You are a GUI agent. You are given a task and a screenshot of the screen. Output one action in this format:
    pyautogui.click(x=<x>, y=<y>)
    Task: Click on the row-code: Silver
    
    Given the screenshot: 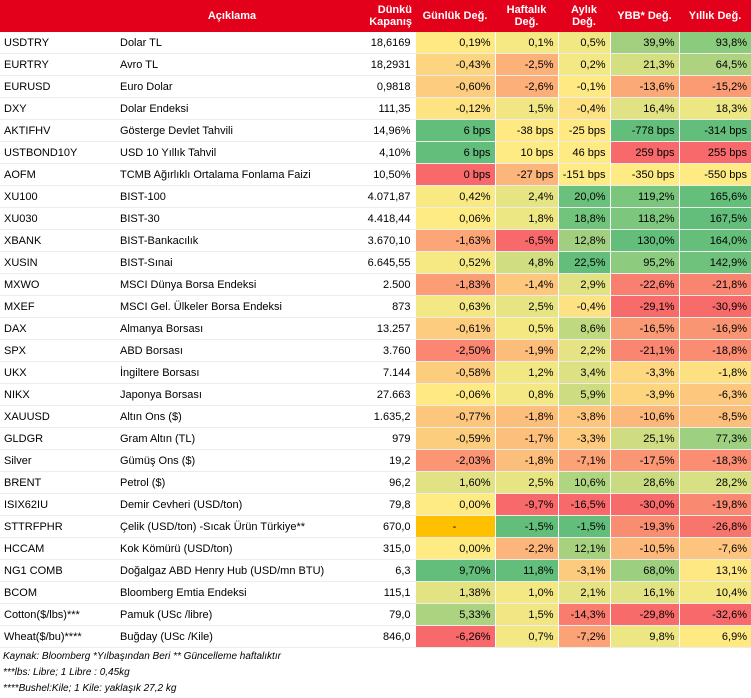 What is the action you would take?
    pyautogui.click(x=58, y=460)
    